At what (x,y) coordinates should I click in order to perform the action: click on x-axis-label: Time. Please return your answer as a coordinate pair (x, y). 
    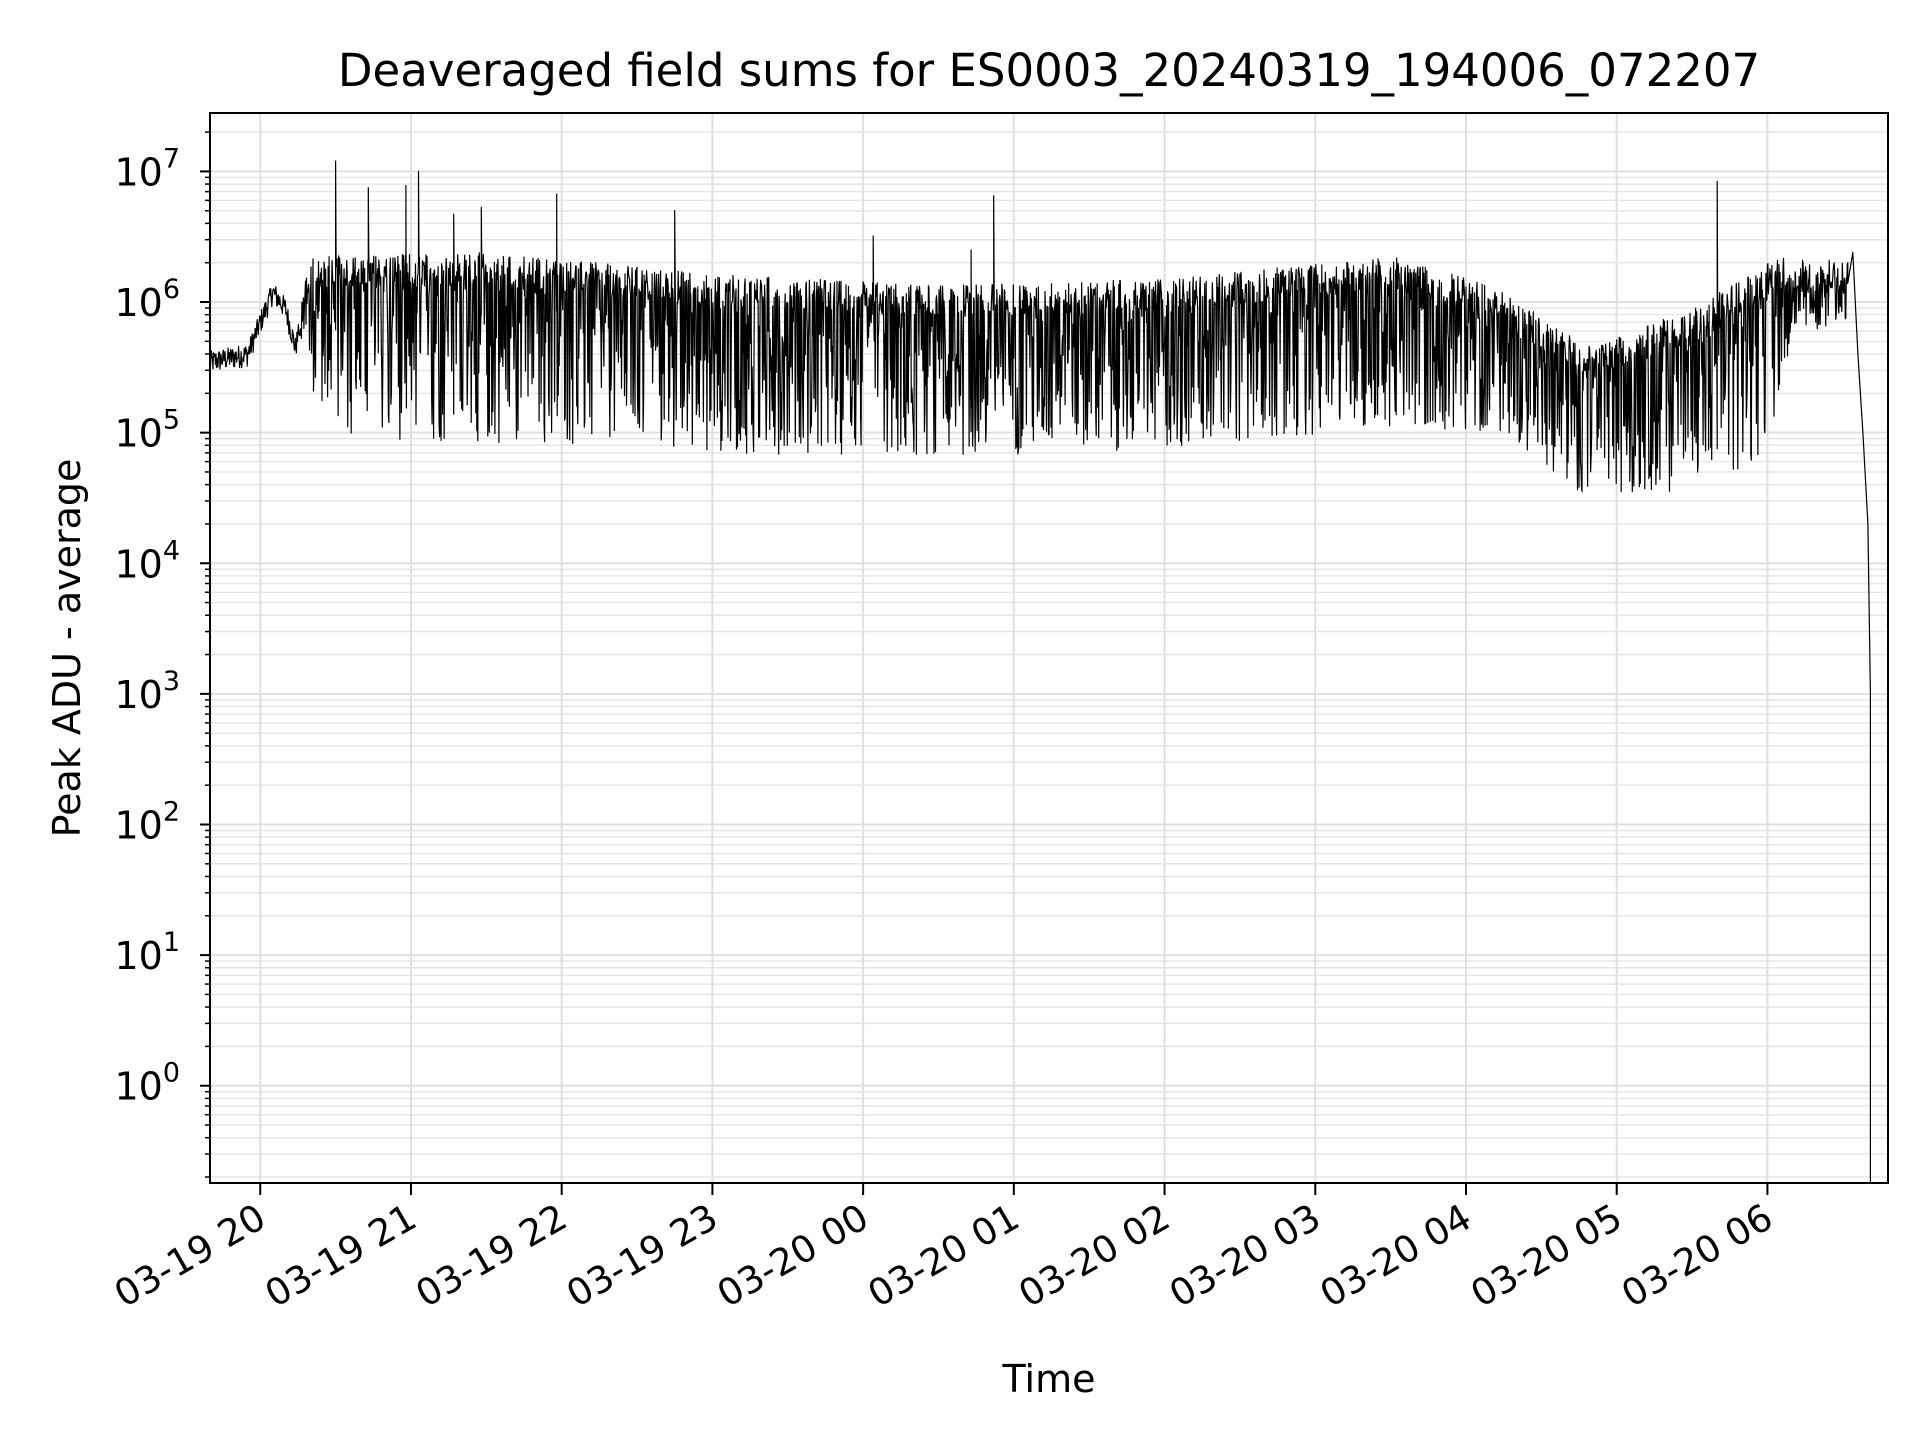
    Looking at the image, I should click on (1049, 1379).